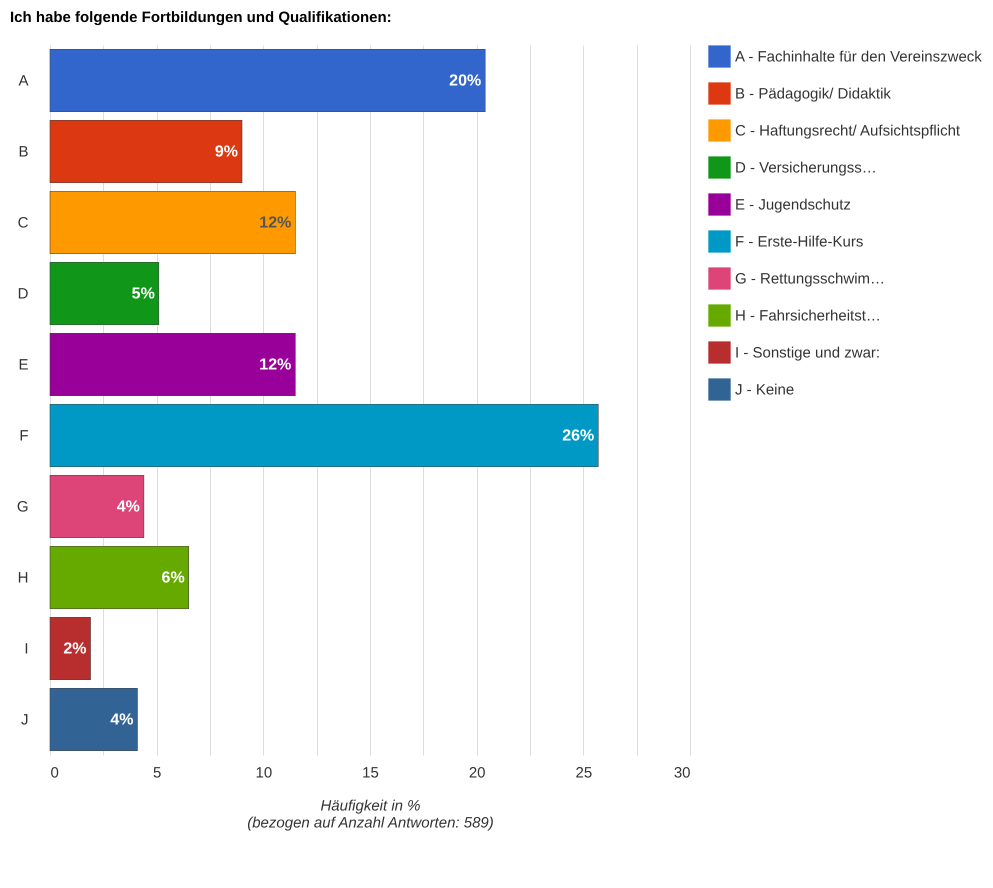  What do you see at coordinates (54, 773) in the screenshot?
I see `x-tick-label: 0` at bounding box center [54, 773].